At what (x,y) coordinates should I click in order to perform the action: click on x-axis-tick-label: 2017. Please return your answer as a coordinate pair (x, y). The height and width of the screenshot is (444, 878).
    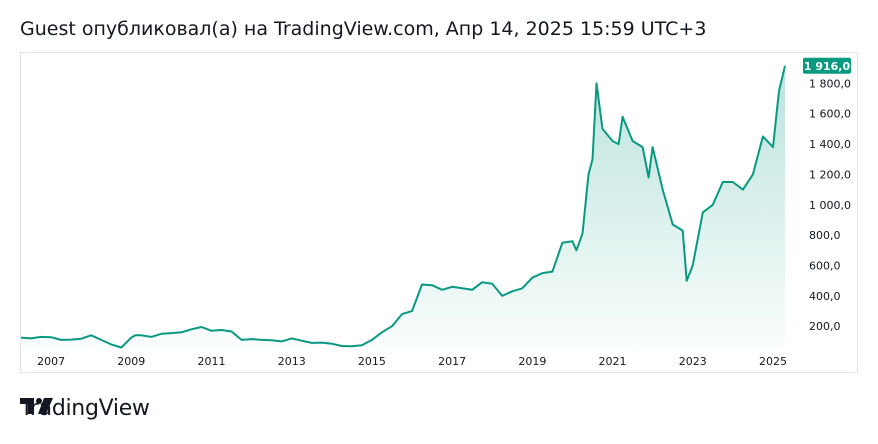
    Looking at the image, I should click on (452, 361).